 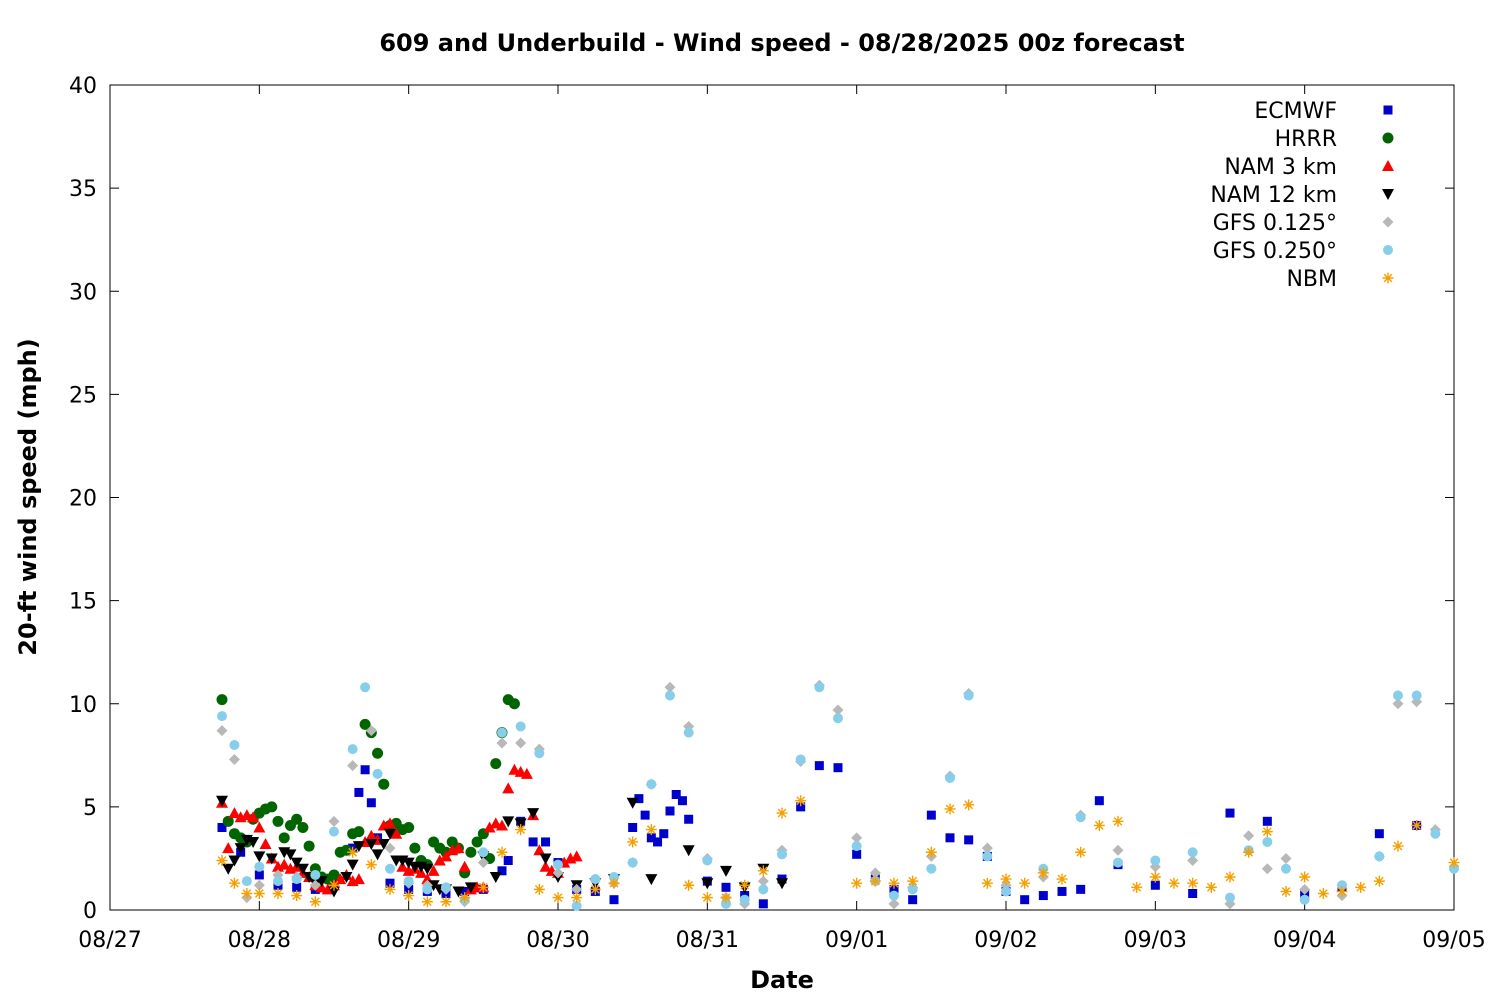 I want to click on legend-entry-gfs-0-125: GFS 0.125°, so click(x=1303, y=223).